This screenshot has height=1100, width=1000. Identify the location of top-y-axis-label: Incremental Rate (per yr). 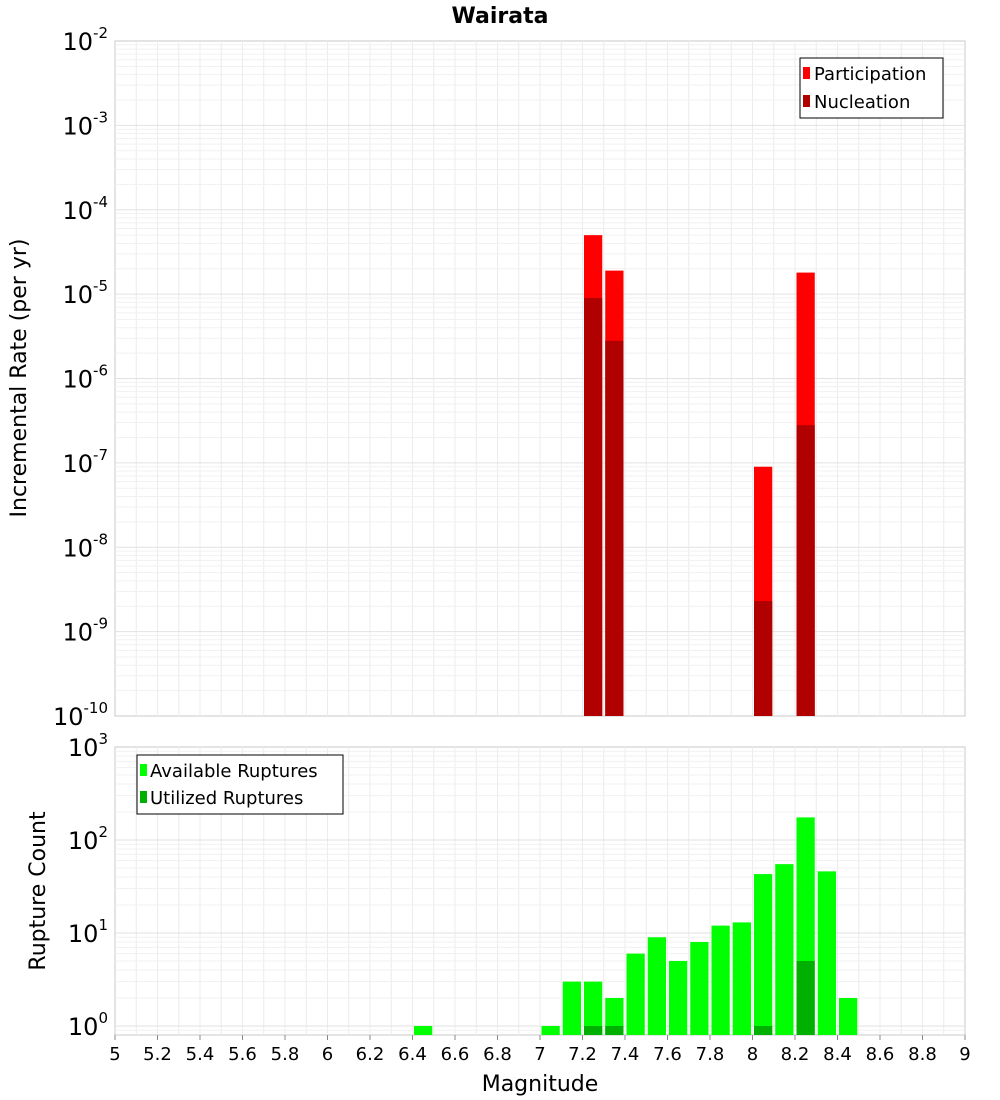
(19, 378).